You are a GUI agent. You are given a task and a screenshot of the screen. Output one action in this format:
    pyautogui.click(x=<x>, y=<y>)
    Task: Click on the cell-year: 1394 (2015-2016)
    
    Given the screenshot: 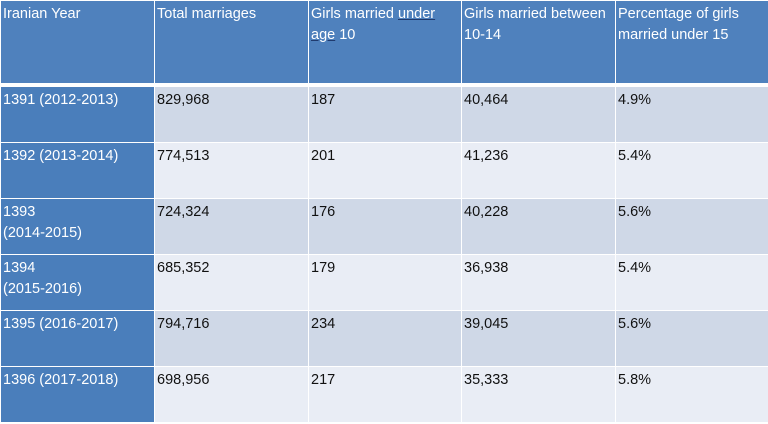 What is the action you would take?
    pyautogui.click(x=77, y=282)
    